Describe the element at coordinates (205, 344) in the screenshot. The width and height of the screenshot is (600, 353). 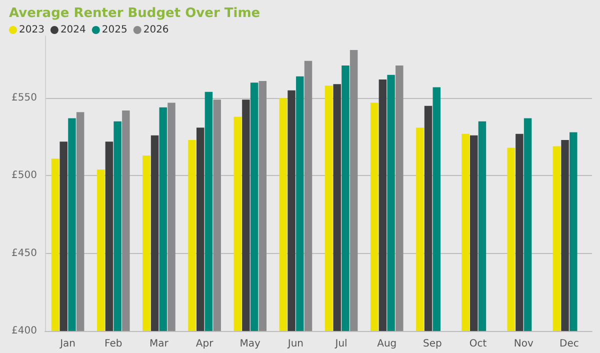
I see `x-tick-label: Apr` at that location.